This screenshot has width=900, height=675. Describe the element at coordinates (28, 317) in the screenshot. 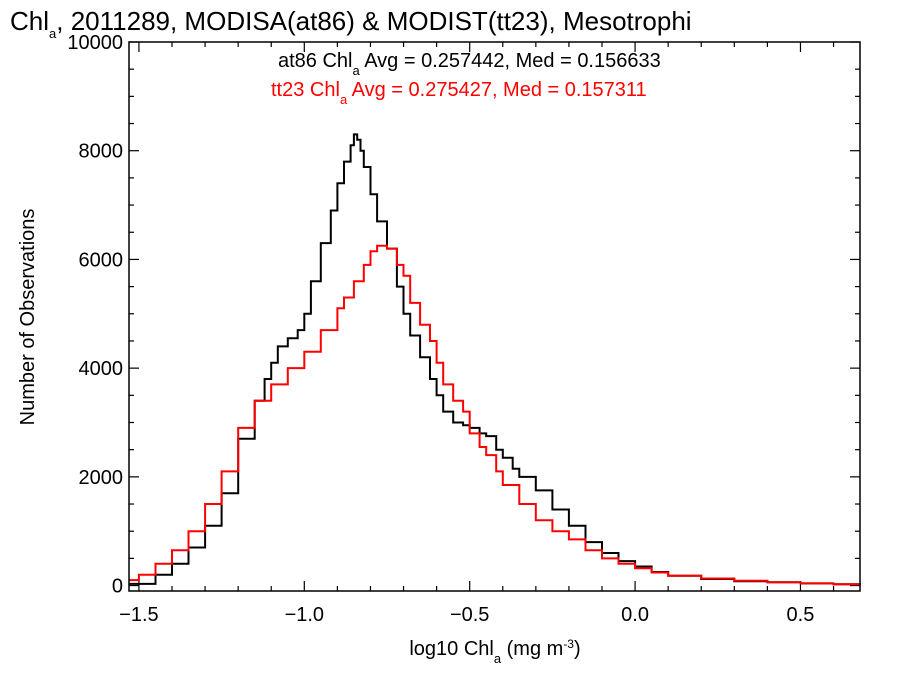

I see `y-axis-label: Number of Observations` at that location.